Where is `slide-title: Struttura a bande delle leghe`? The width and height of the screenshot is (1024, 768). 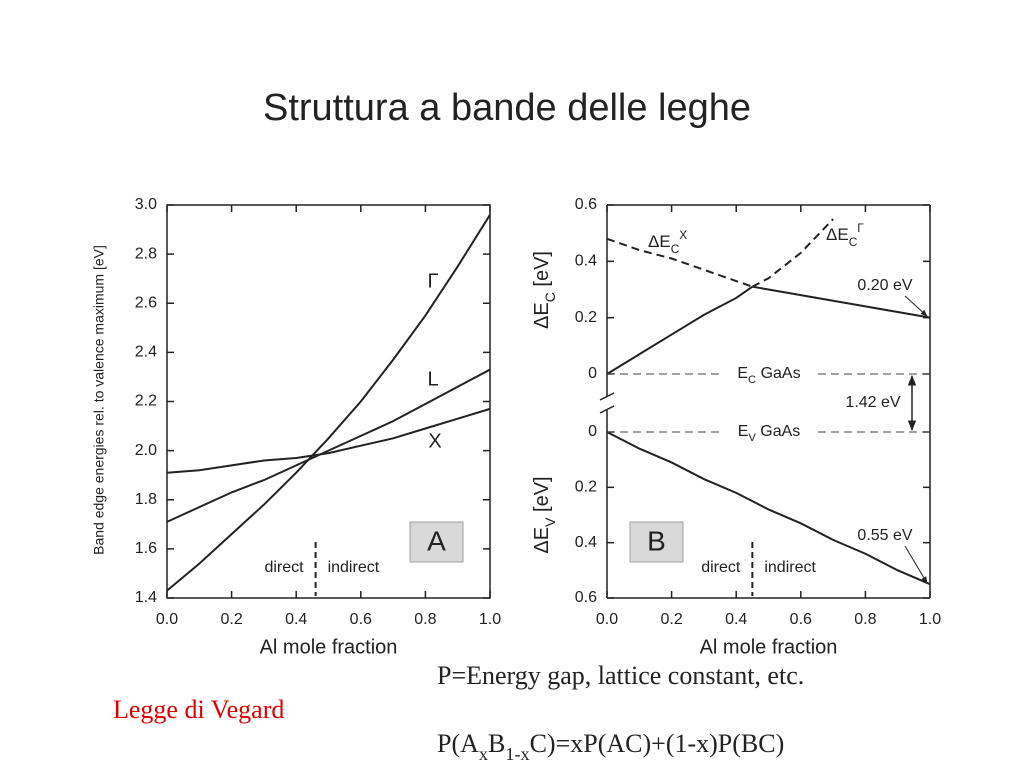
slide-title: Struttura a bande delle leghe is located at coordinates (507, 108).